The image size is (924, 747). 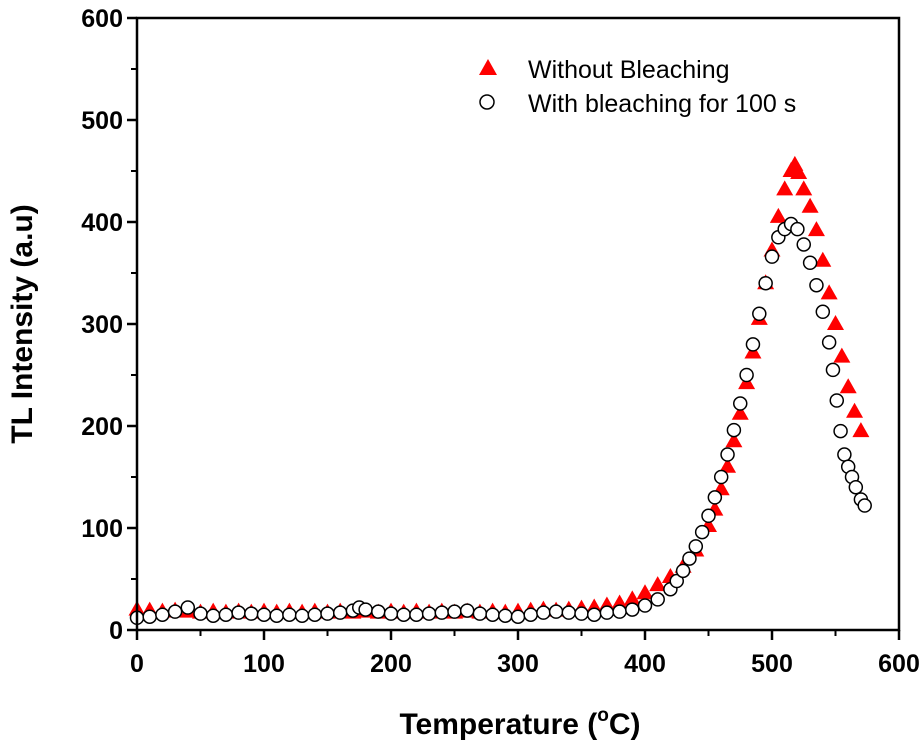 I want to click on y-tick-label: 500, so click(x=102, y=121).